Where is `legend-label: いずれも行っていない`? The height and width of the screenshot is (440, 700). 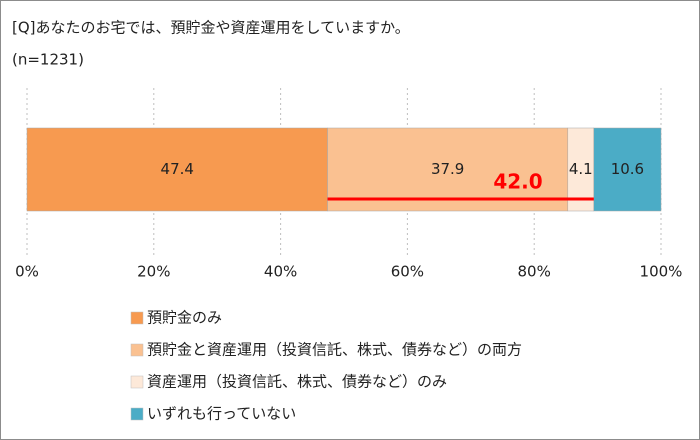 legend-label: いずれも行っていない is located at coordinates (221, 414).